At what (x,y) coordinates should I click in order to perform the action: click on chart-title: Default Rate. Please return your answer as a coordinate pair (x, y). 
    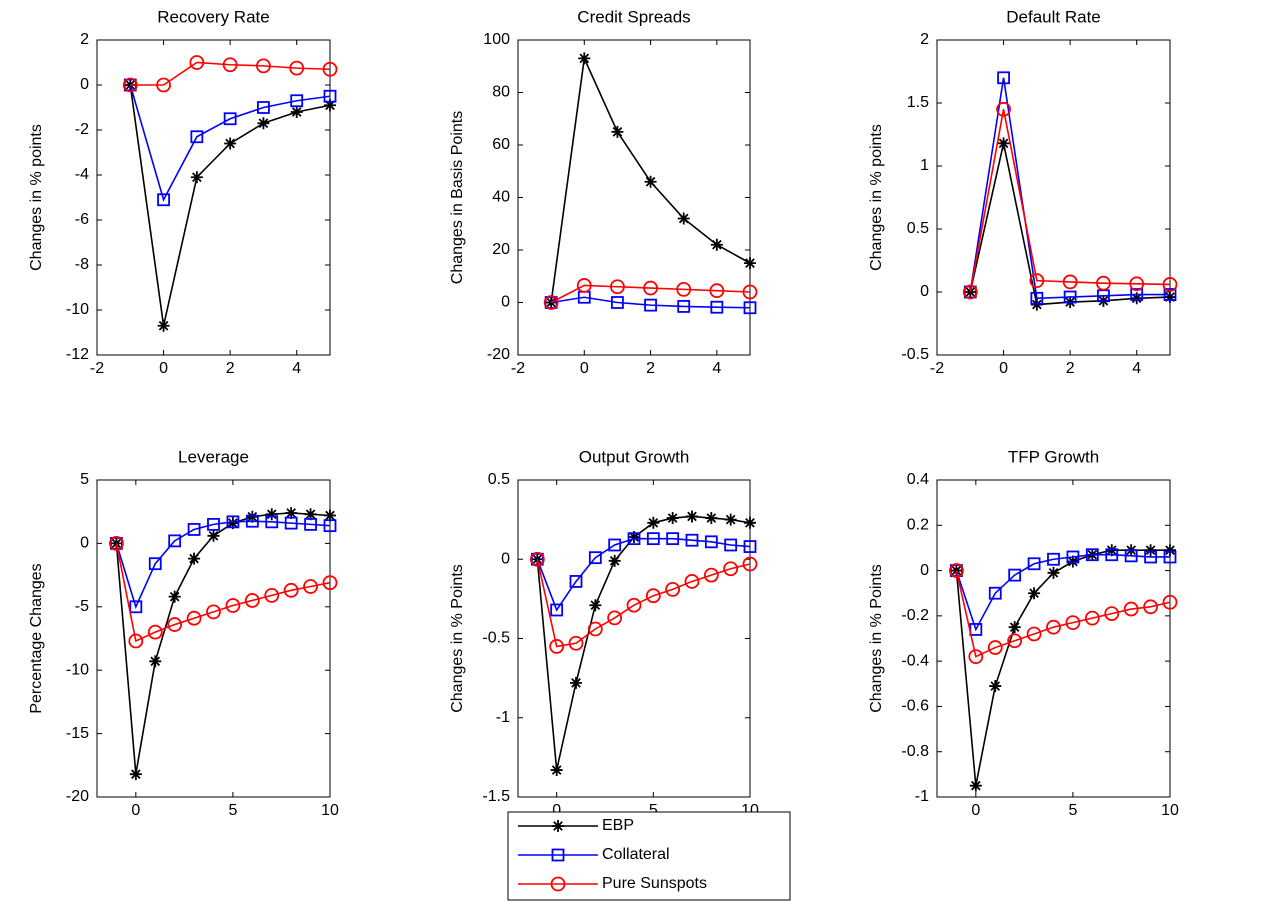
    Looking at the image, I should click on (1053, 16).